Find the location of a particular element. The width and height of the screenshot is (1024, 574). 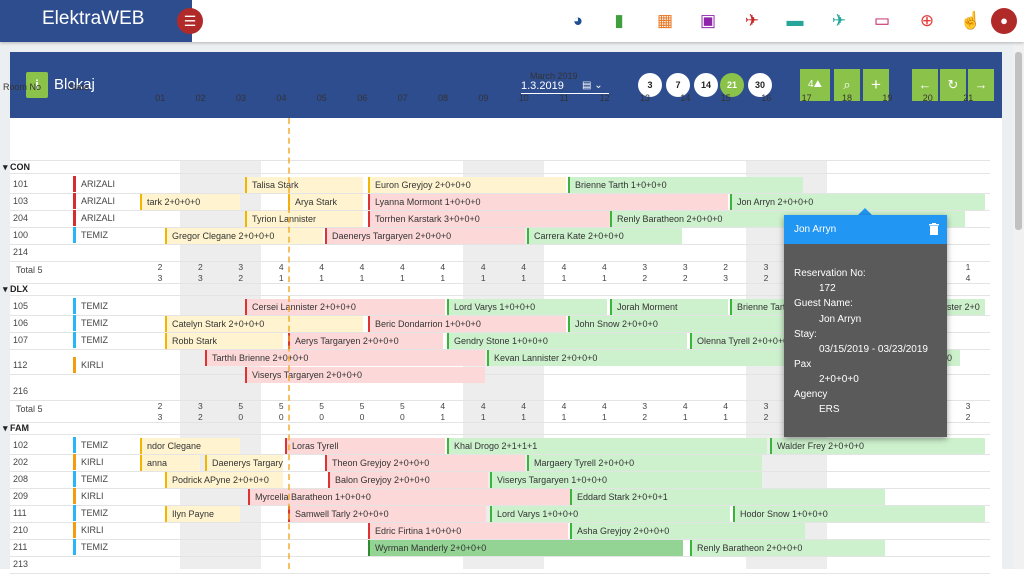

room-no: 211 is located at coordinates (20, 547).